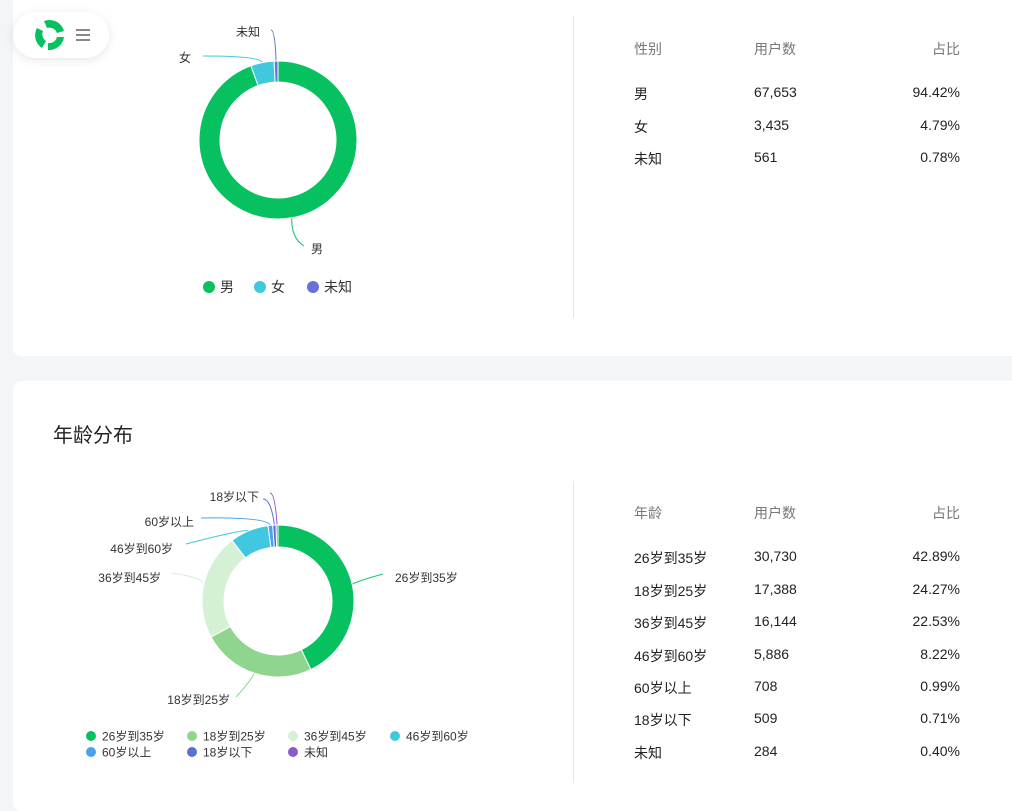 This screenshot has height=811, width=1012. Describe the element at coordinates (671, 623) in the screenshot. I see `row-label: 36岁到45岁` at that location.